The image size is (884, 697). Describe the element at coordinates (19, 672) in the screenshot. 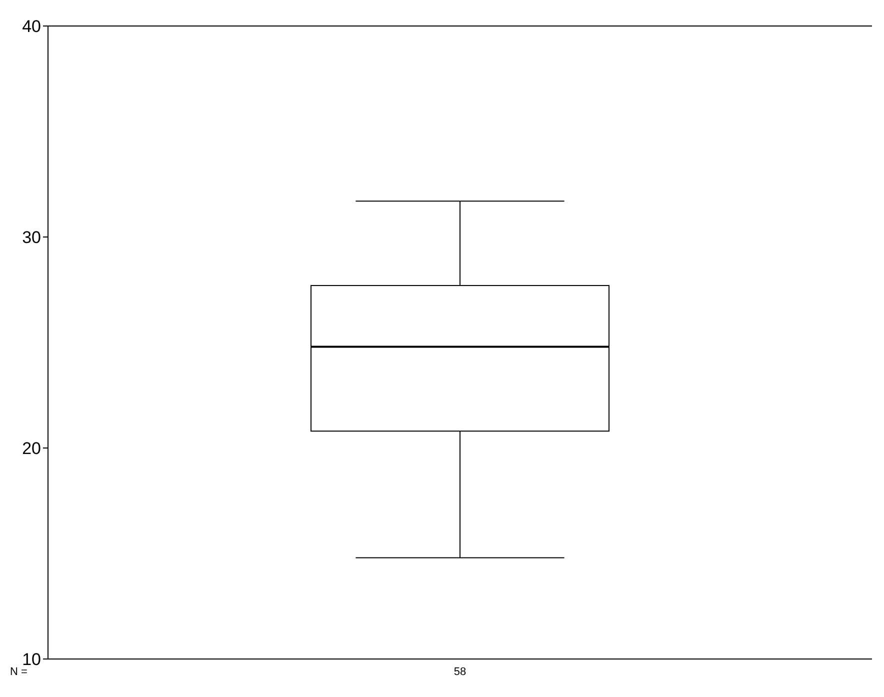

I see `text: N =` at that location.